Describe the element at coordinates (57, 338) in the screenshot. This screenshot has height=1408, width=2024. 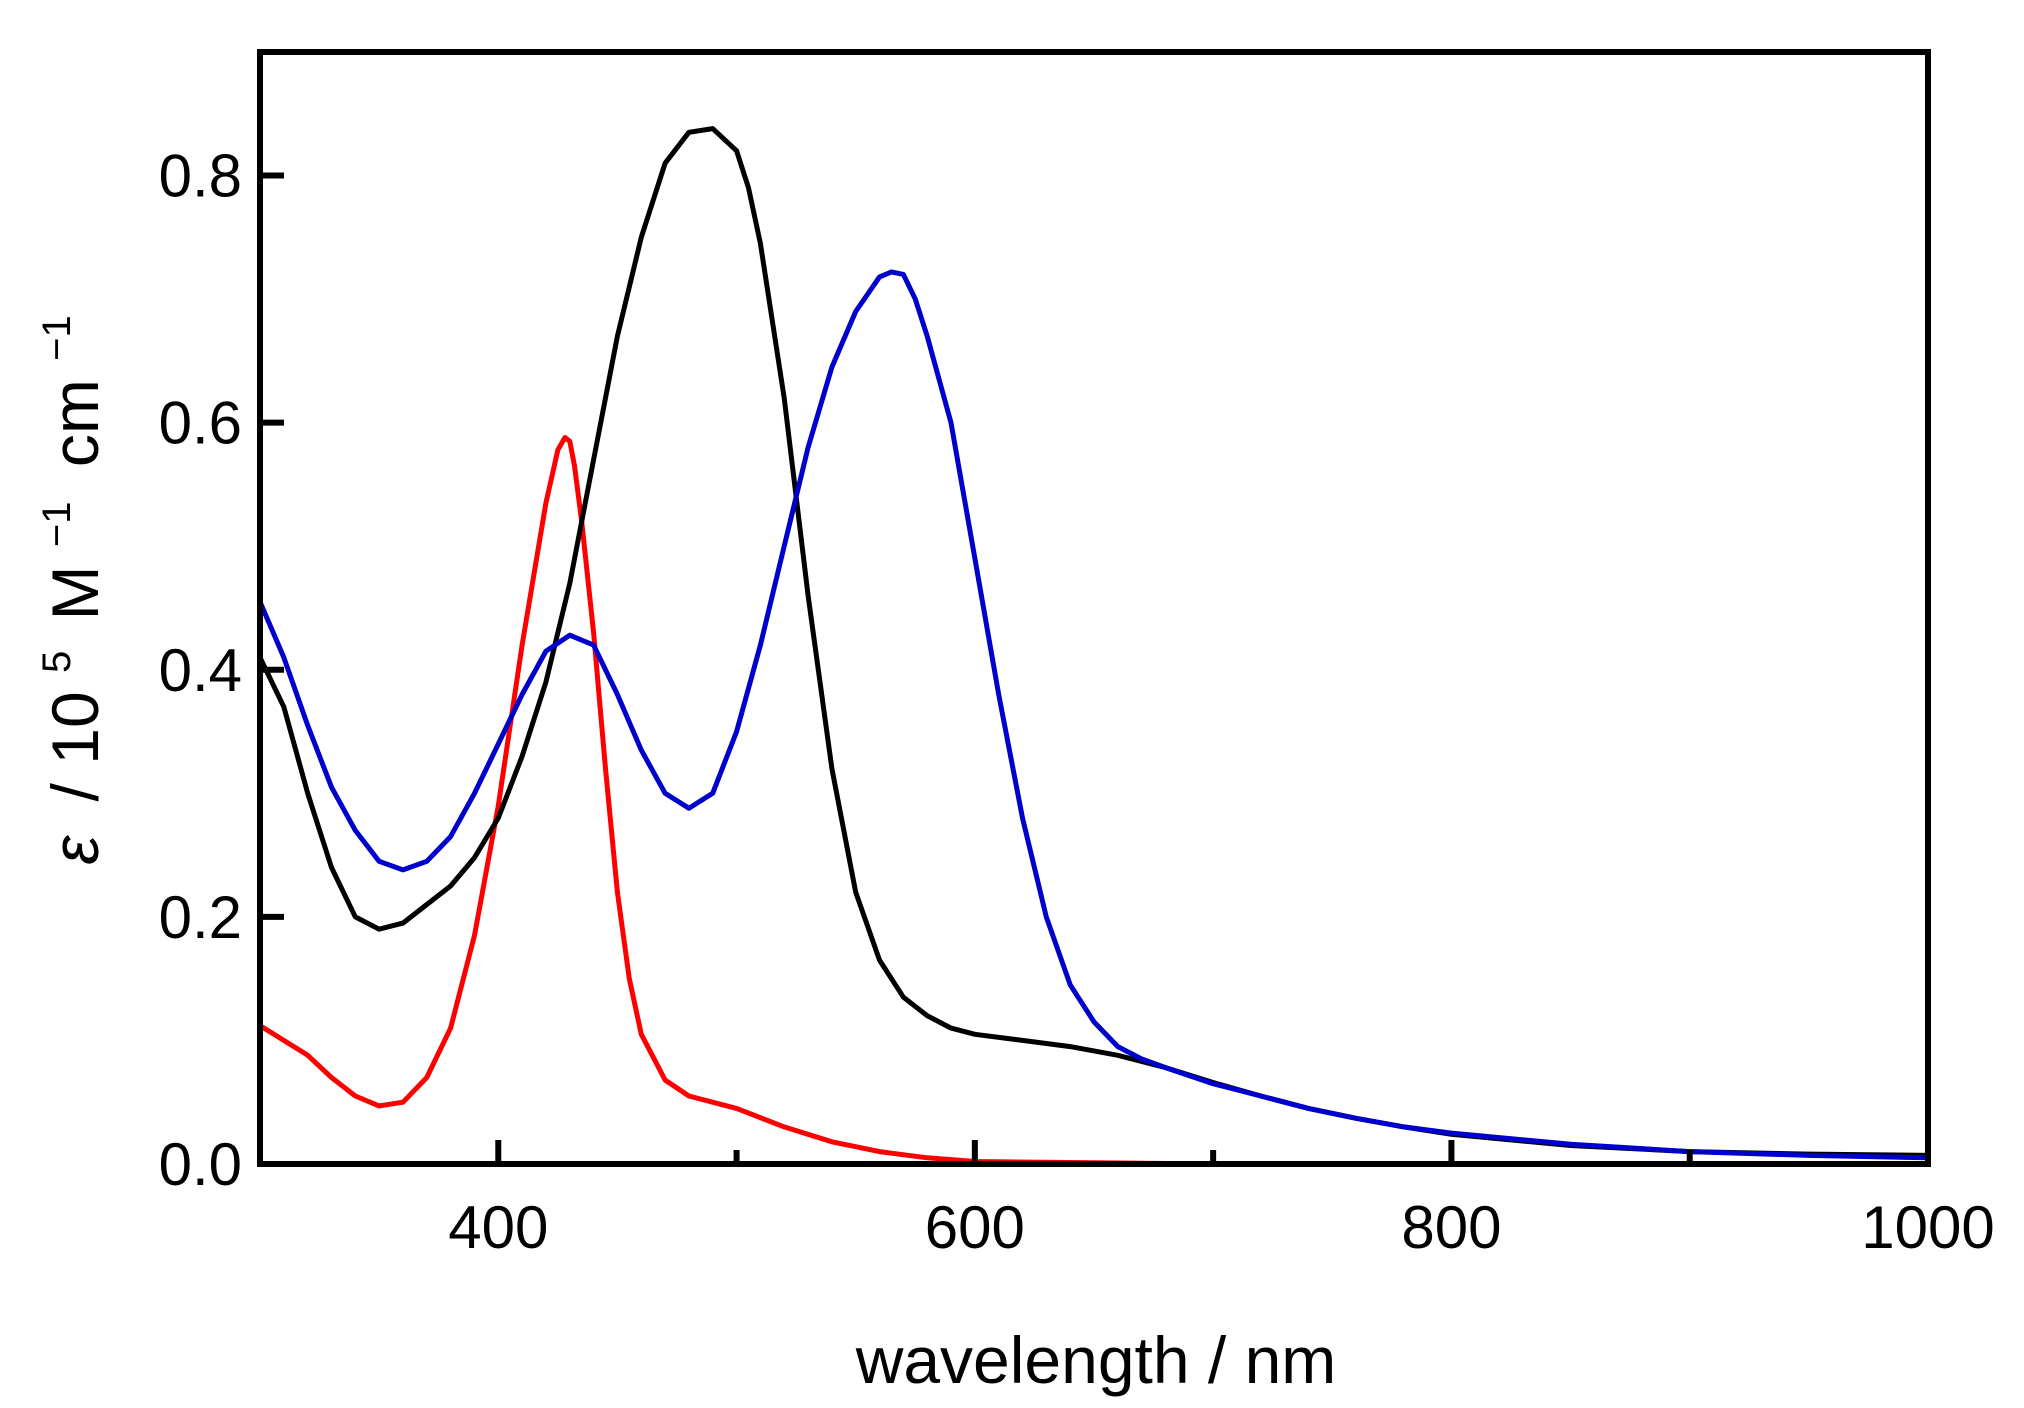
I see `y-axis-exp-3: −1` at that location.